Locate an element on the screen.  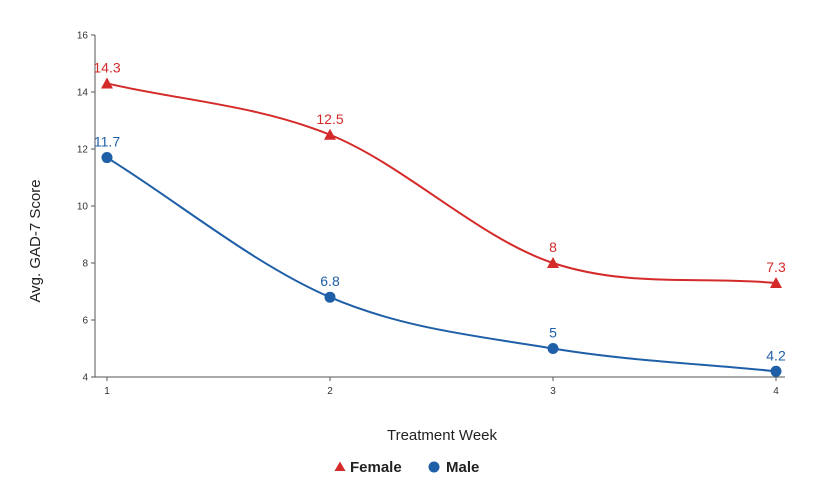
legend-female-label: Female is located at coordinates (376, 467).